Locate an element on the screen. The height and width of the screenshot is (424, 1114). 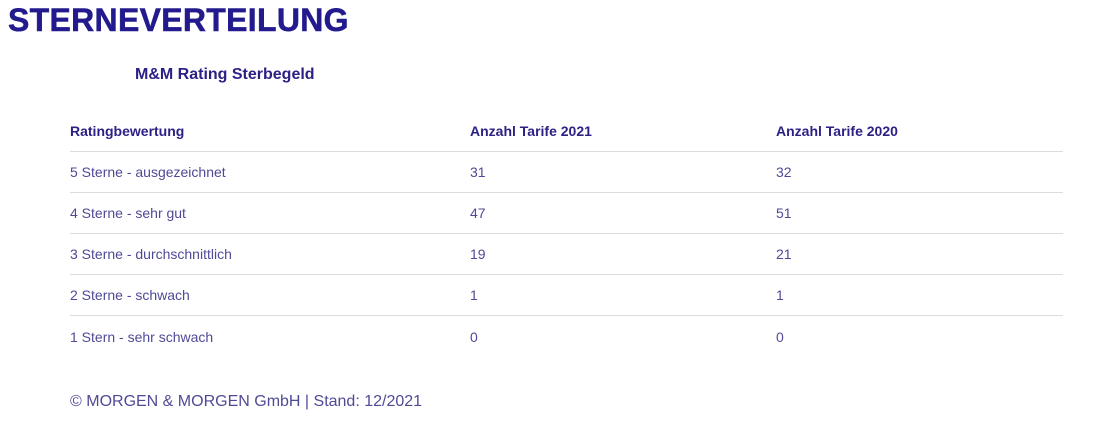
table-row-3-sterne: 3 Sterne - durchschnittlich 19 21 is located at coordinates (566, 254).